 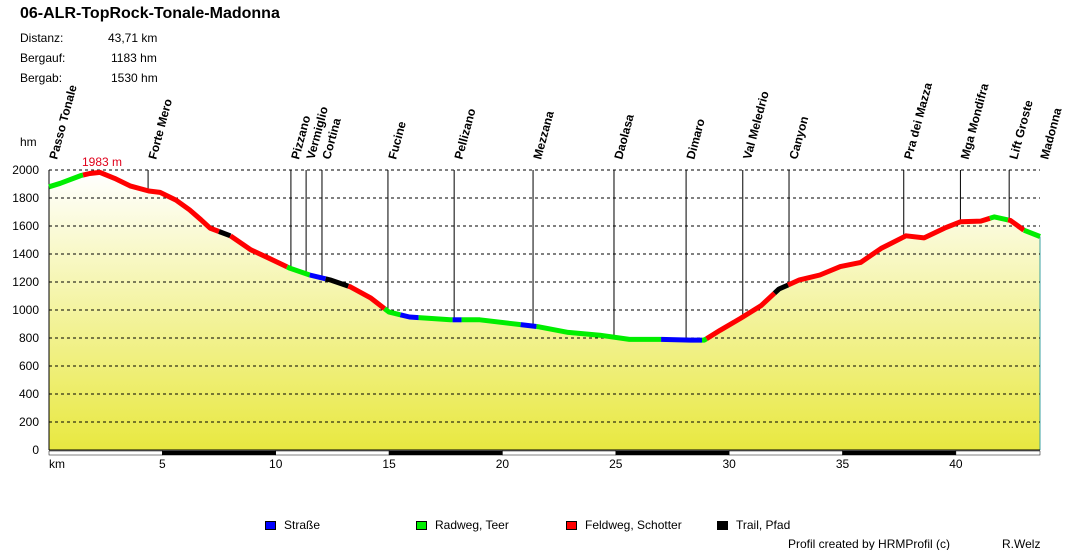 What do you see at coordinates (134, 78) in the screenshot?
I see `stat-descent-value: 1530 hm` at bounding box center [134, 78].